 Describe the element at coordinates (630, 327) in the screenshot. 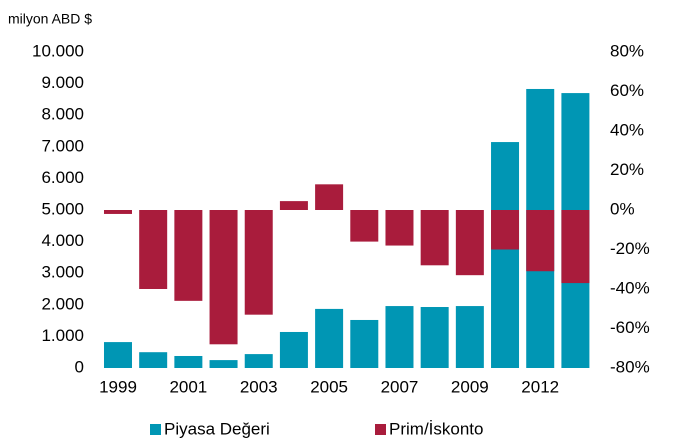

I see `y2-tick-label: -60%` at that location.